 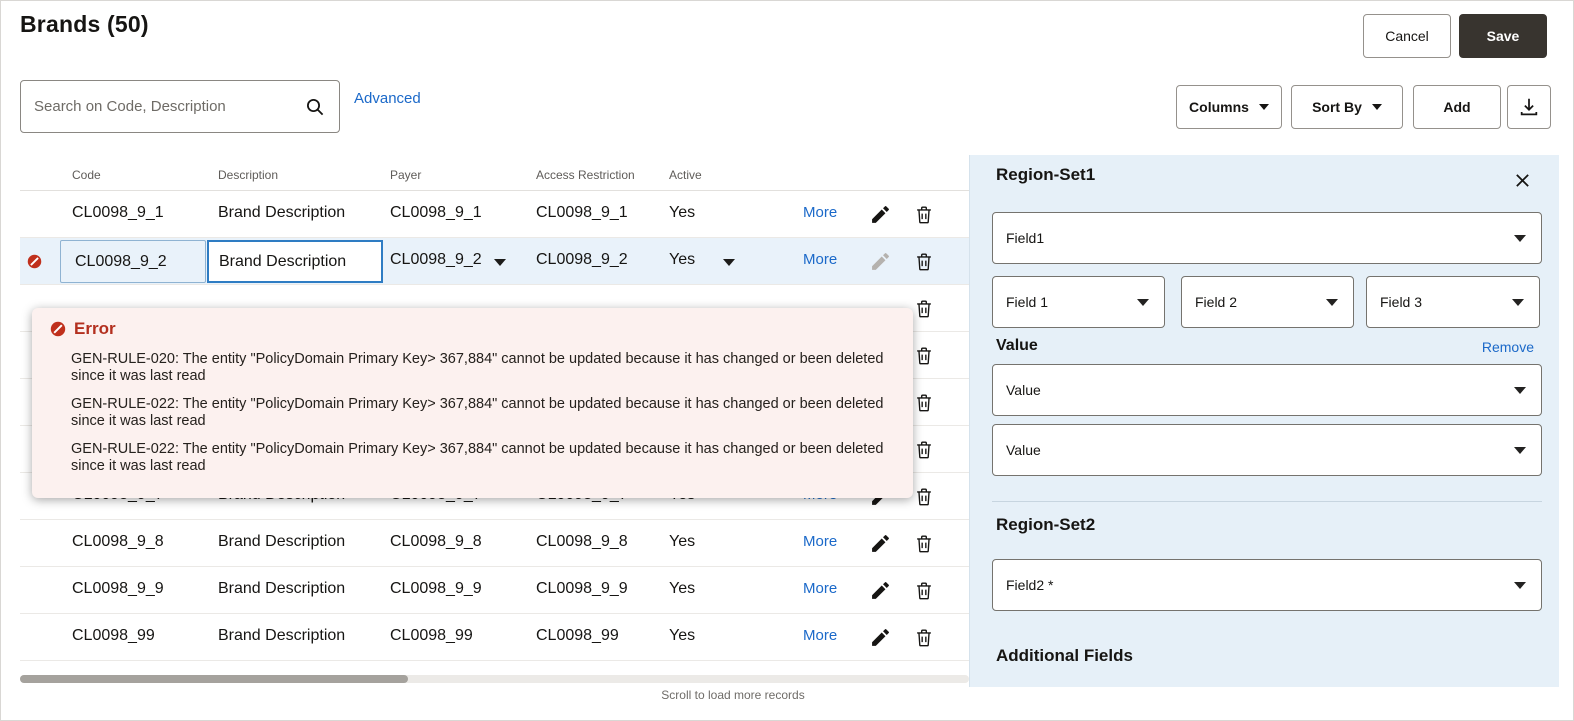 What do you see at coordinates (494, 679) in the screenshot?
I see `horizontal-scrollbar` at bounding box center [494, 679].